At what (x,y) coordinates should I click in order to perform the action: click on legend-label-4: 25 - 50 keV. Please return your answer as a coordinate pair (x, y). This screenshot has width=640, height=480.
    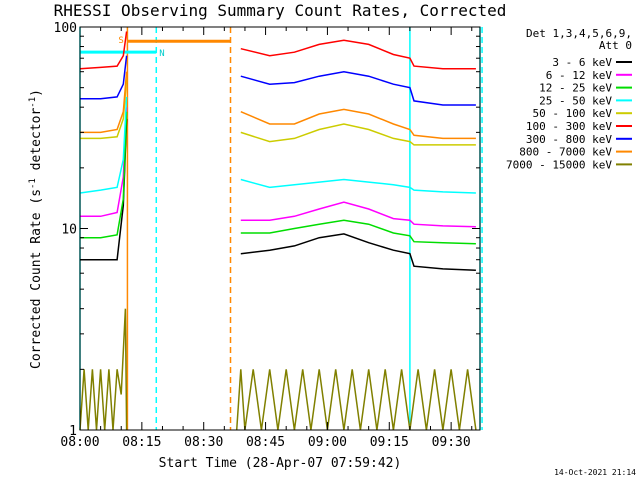
    Looking at the image, I should click on (575, 100).